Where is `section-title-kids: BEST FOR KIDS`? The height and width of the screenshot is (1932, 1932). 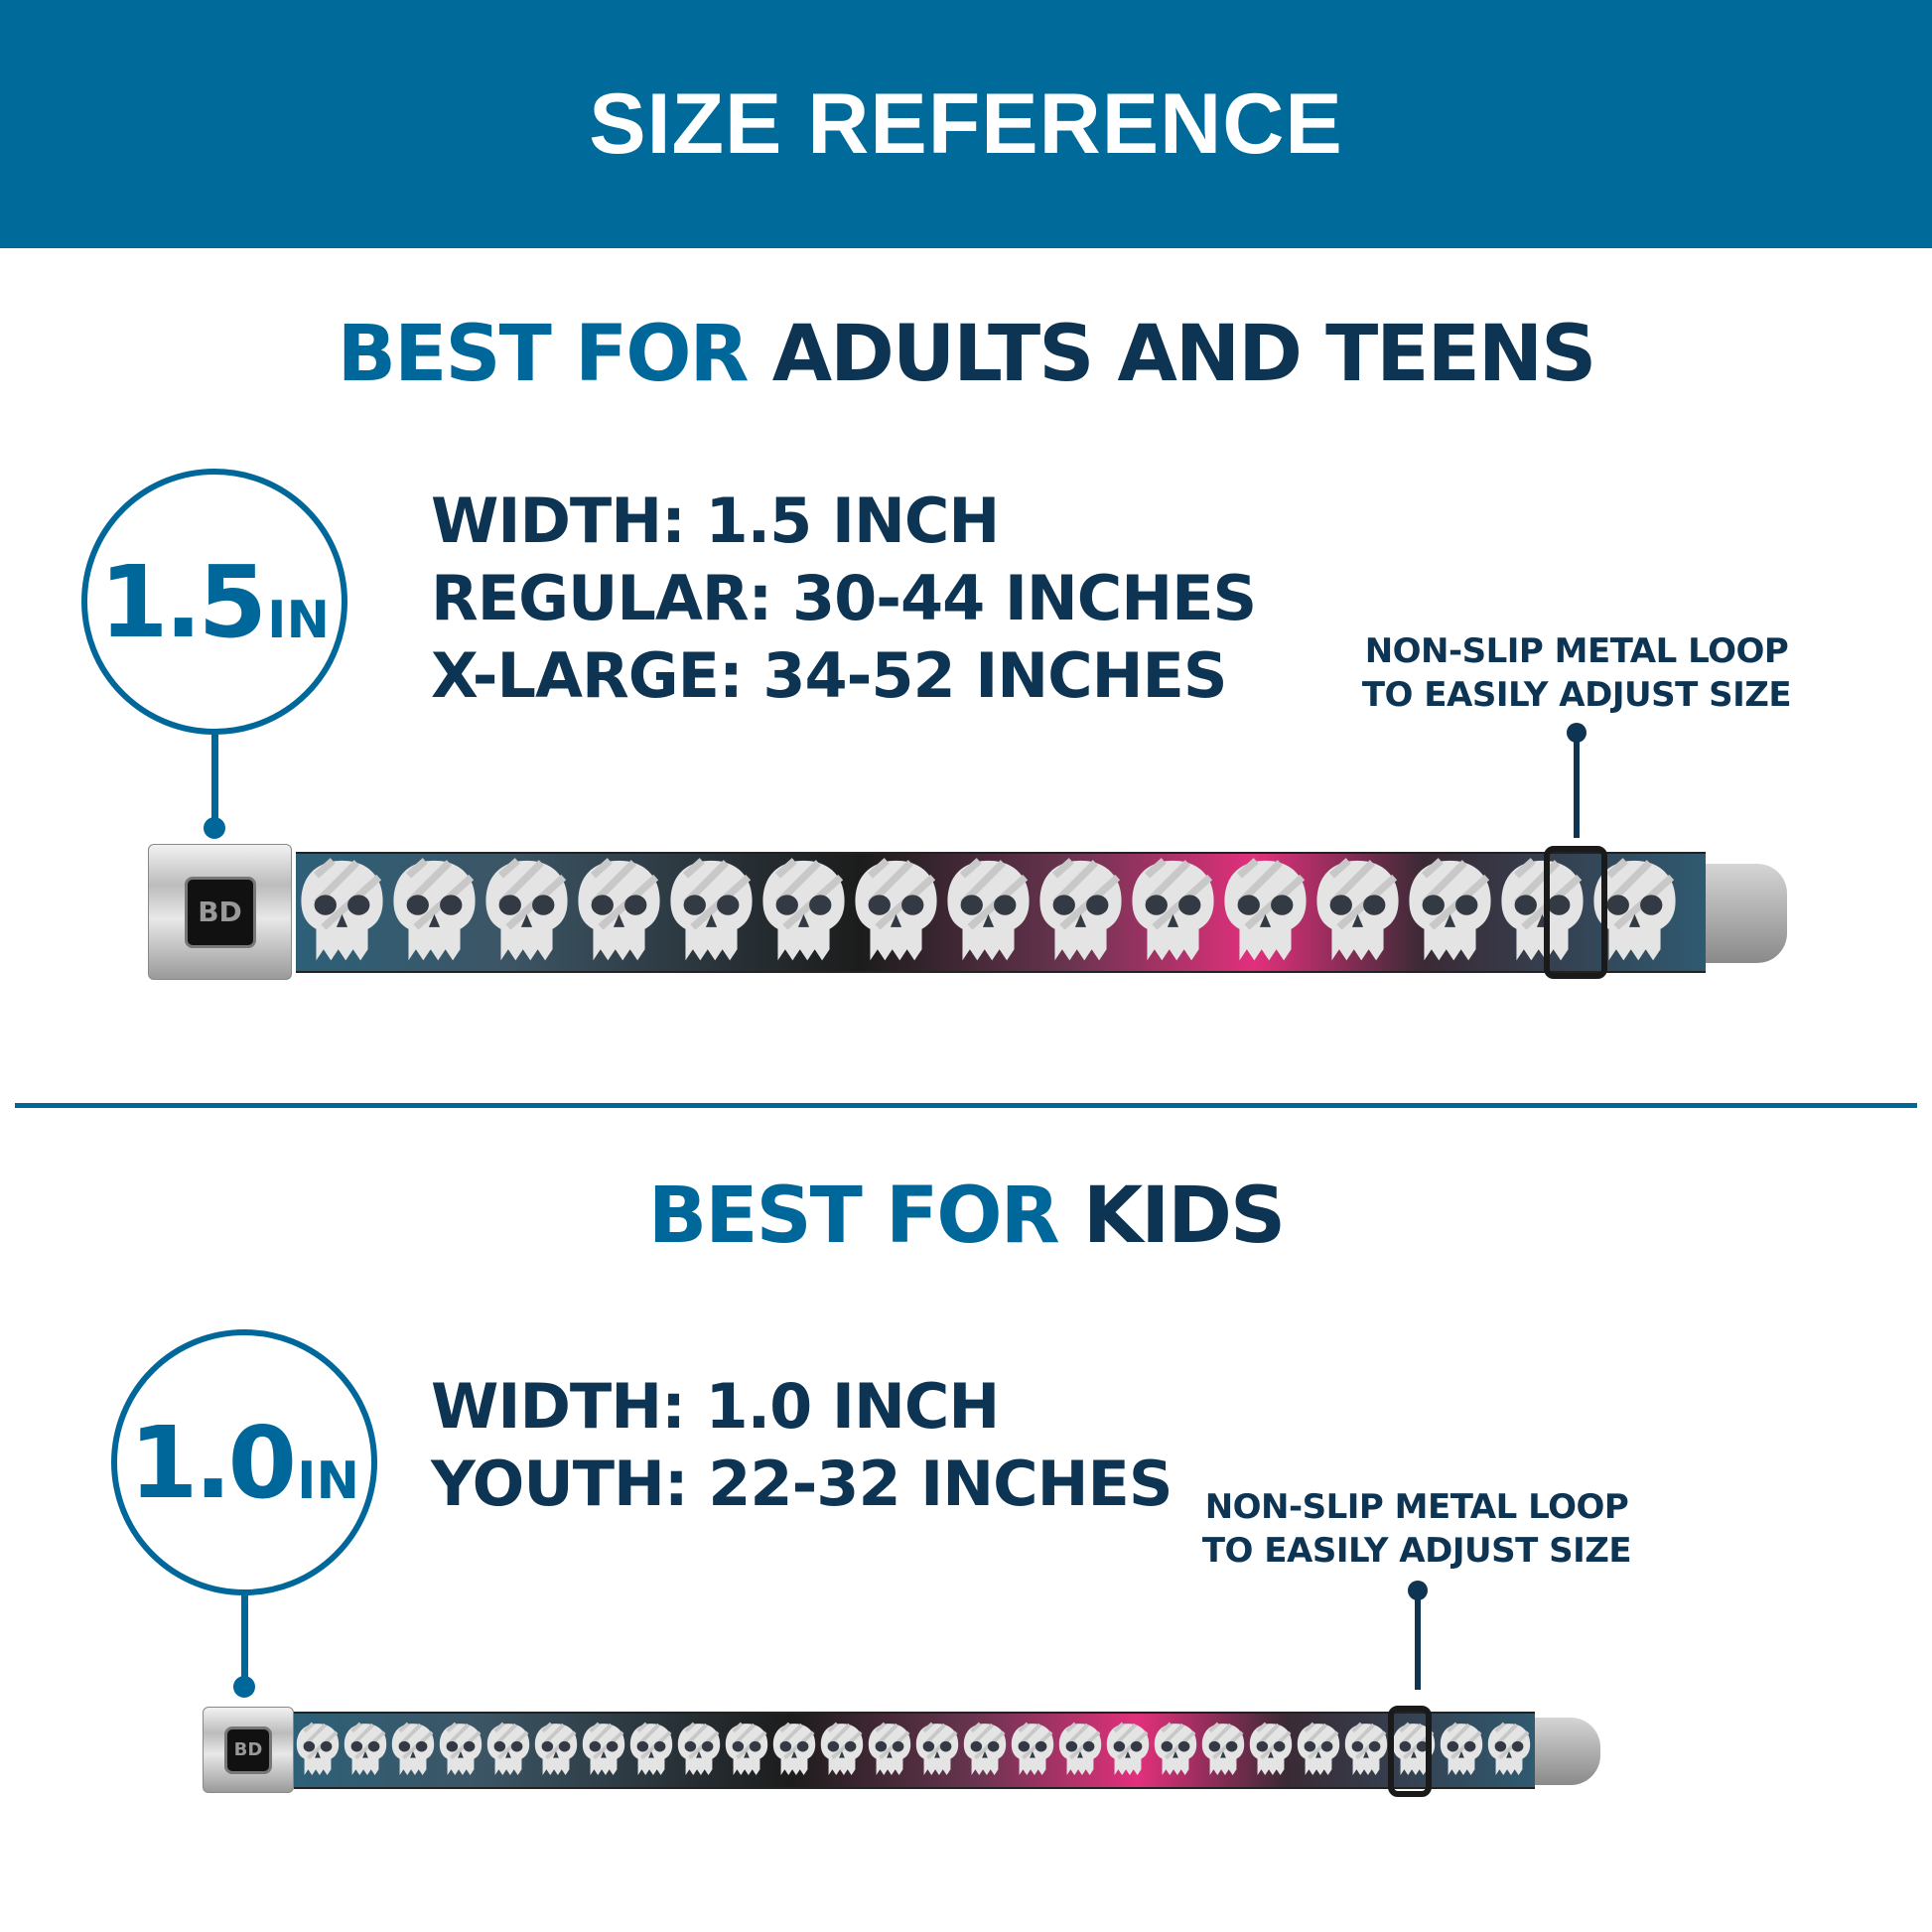 section-title-kids: BEST FOR KIDS is located at coordinates (966, 1217).